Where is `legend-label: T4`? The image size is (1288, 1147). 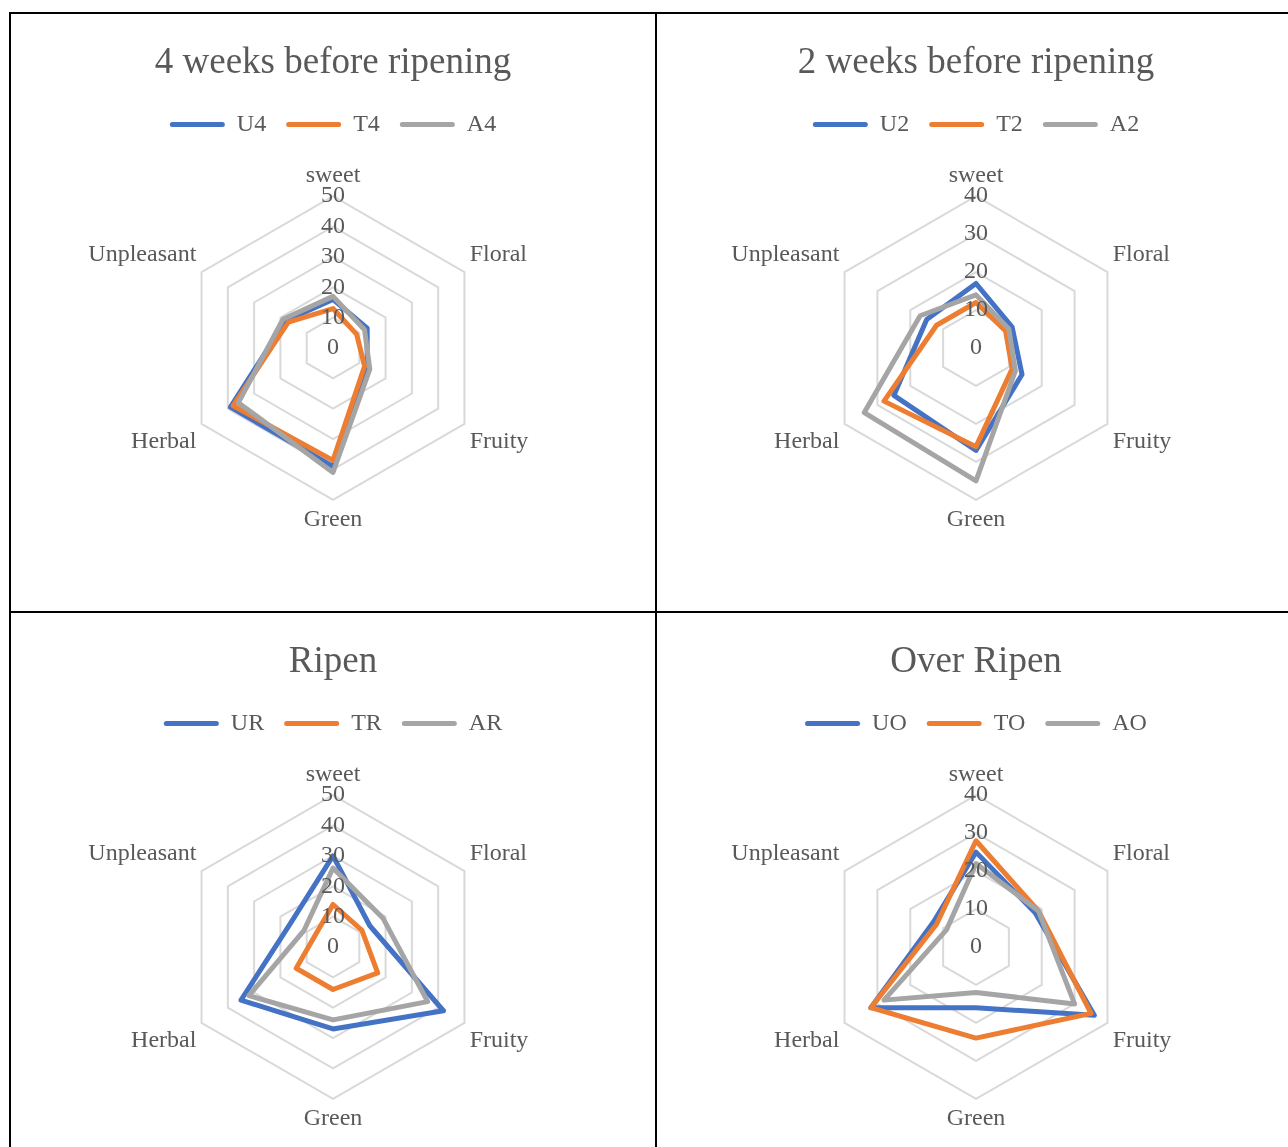 legend-label: T4 is located at coordinates (366, 122).